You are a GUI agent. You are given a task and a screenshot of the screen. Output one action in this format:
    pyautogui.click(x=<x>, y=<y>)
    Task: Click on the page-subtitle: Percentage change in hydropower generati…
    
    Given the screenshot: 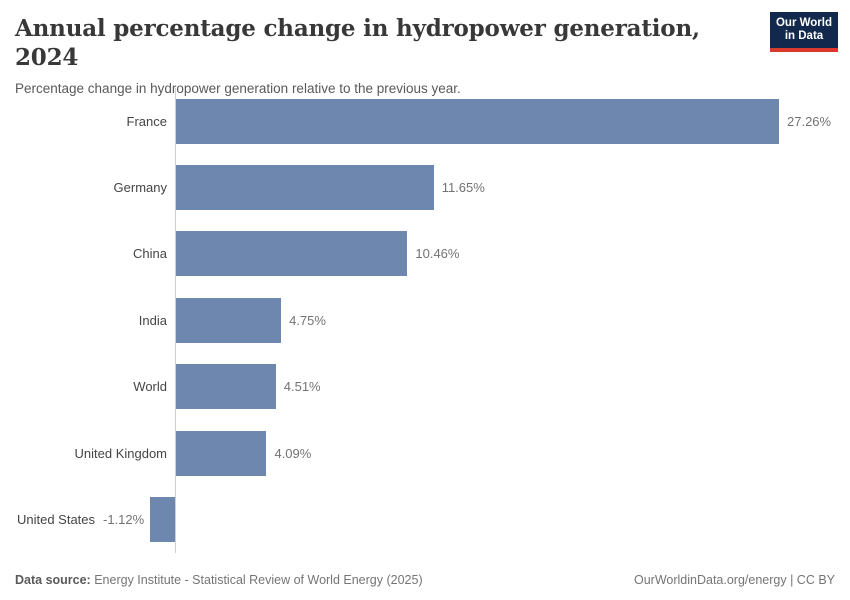 What is the action you would take?
    pyautogui.click(x=238, y=88)
    